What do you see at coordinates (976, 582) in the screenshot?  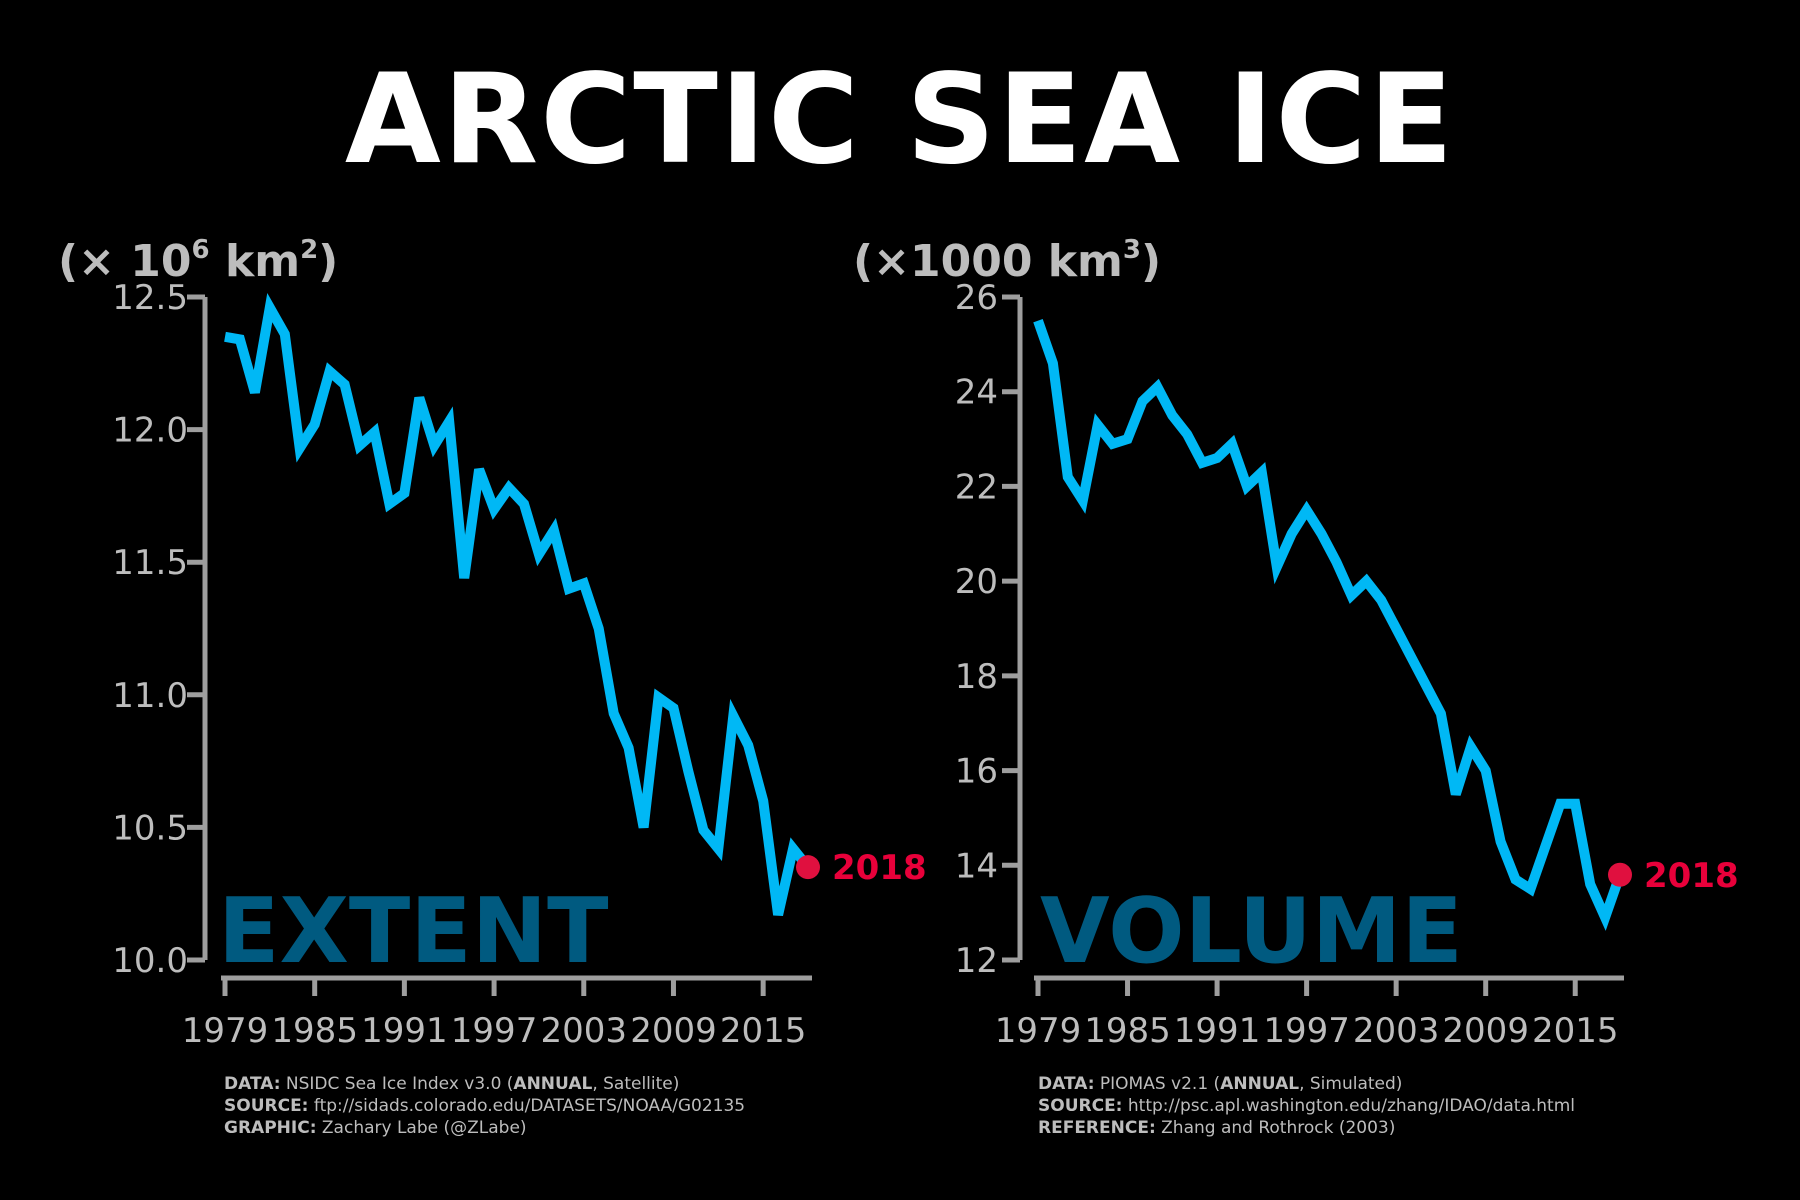 I see `y-tick-label: 20` at bounding box center [976, 582].